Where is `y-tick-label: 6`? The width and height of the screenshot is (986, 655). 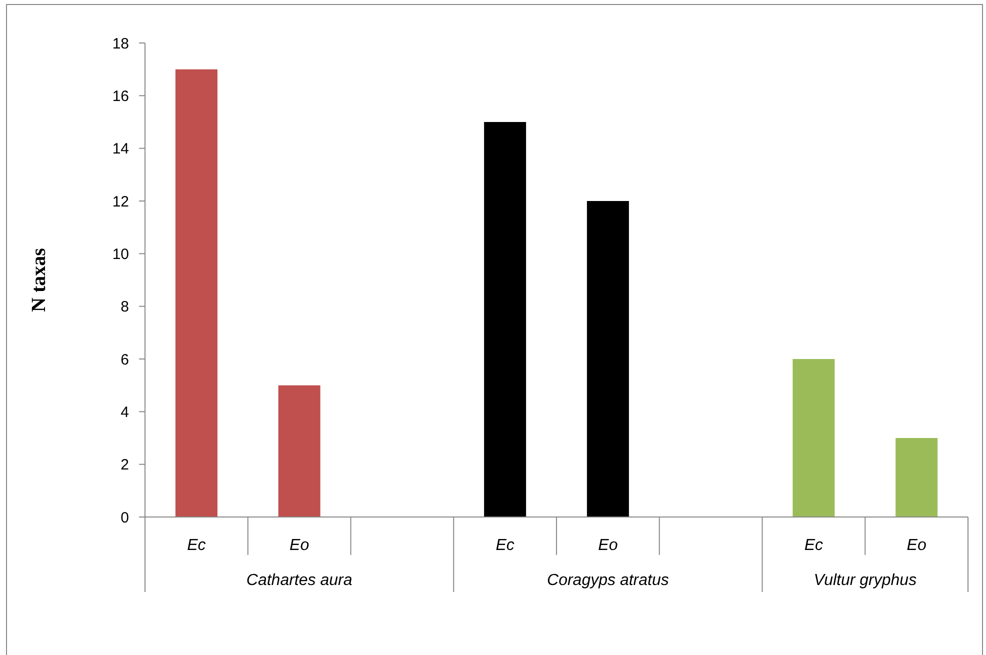 y-tick-label: 6 is located at coordinates (124, 359).